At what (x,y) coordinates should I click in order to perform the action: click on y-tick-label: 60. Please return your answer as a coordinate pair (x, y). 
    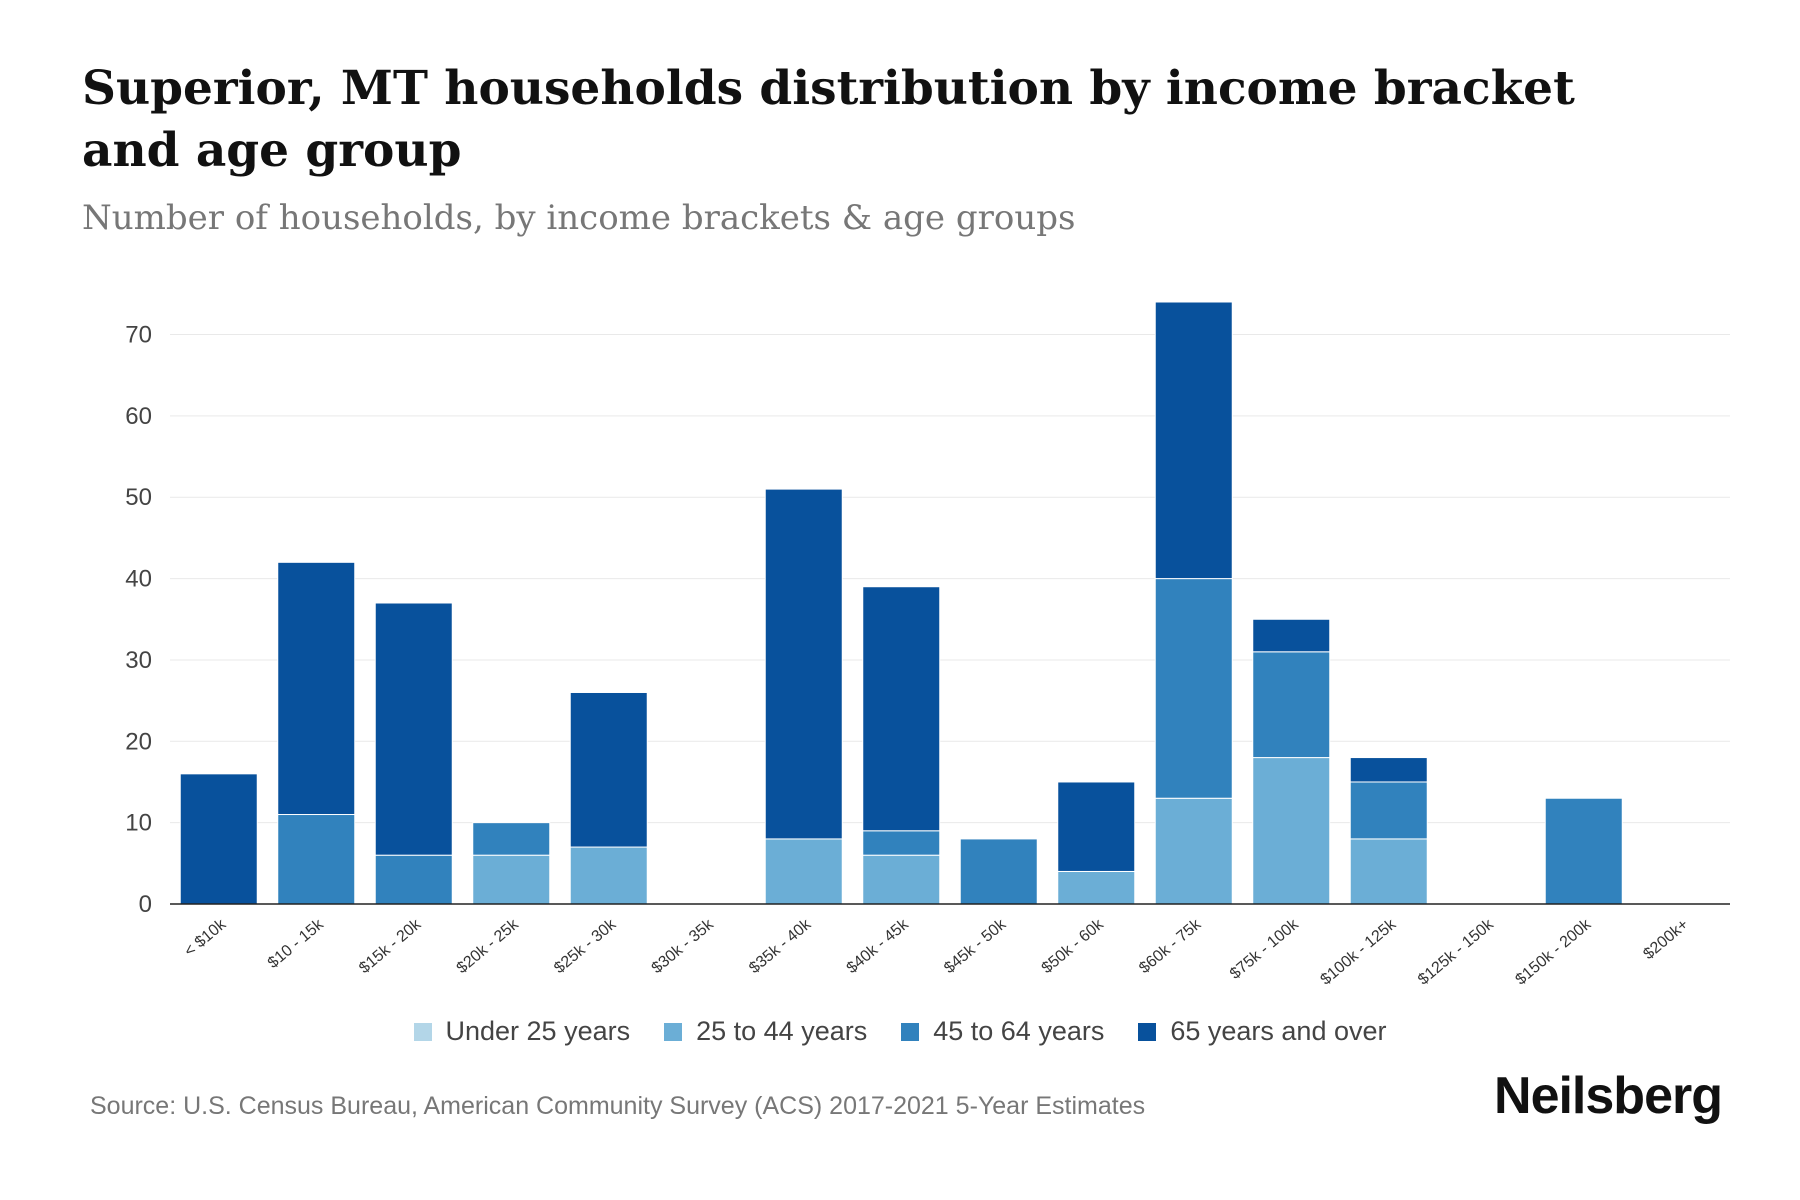
    Looking at the image, I should click on (138, 416).